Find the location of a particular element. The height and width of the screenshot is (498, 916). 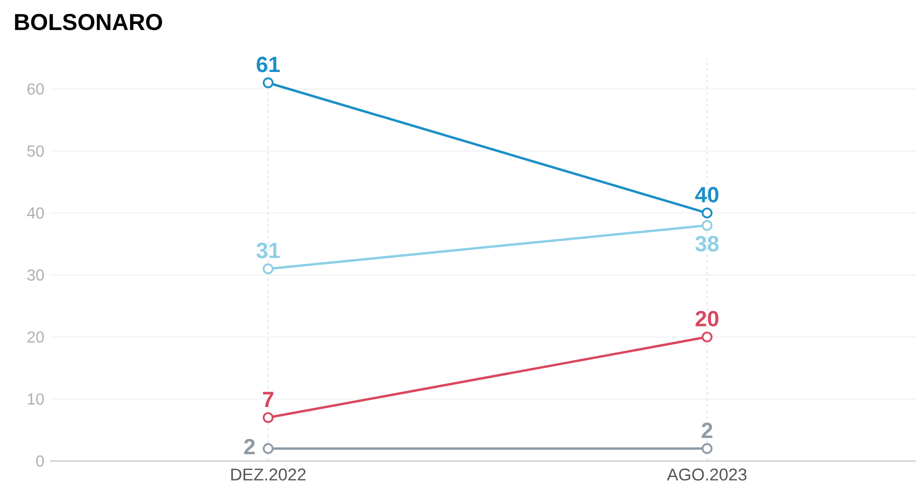

y-tick-label: 0 is located at coordinates (40, 461).